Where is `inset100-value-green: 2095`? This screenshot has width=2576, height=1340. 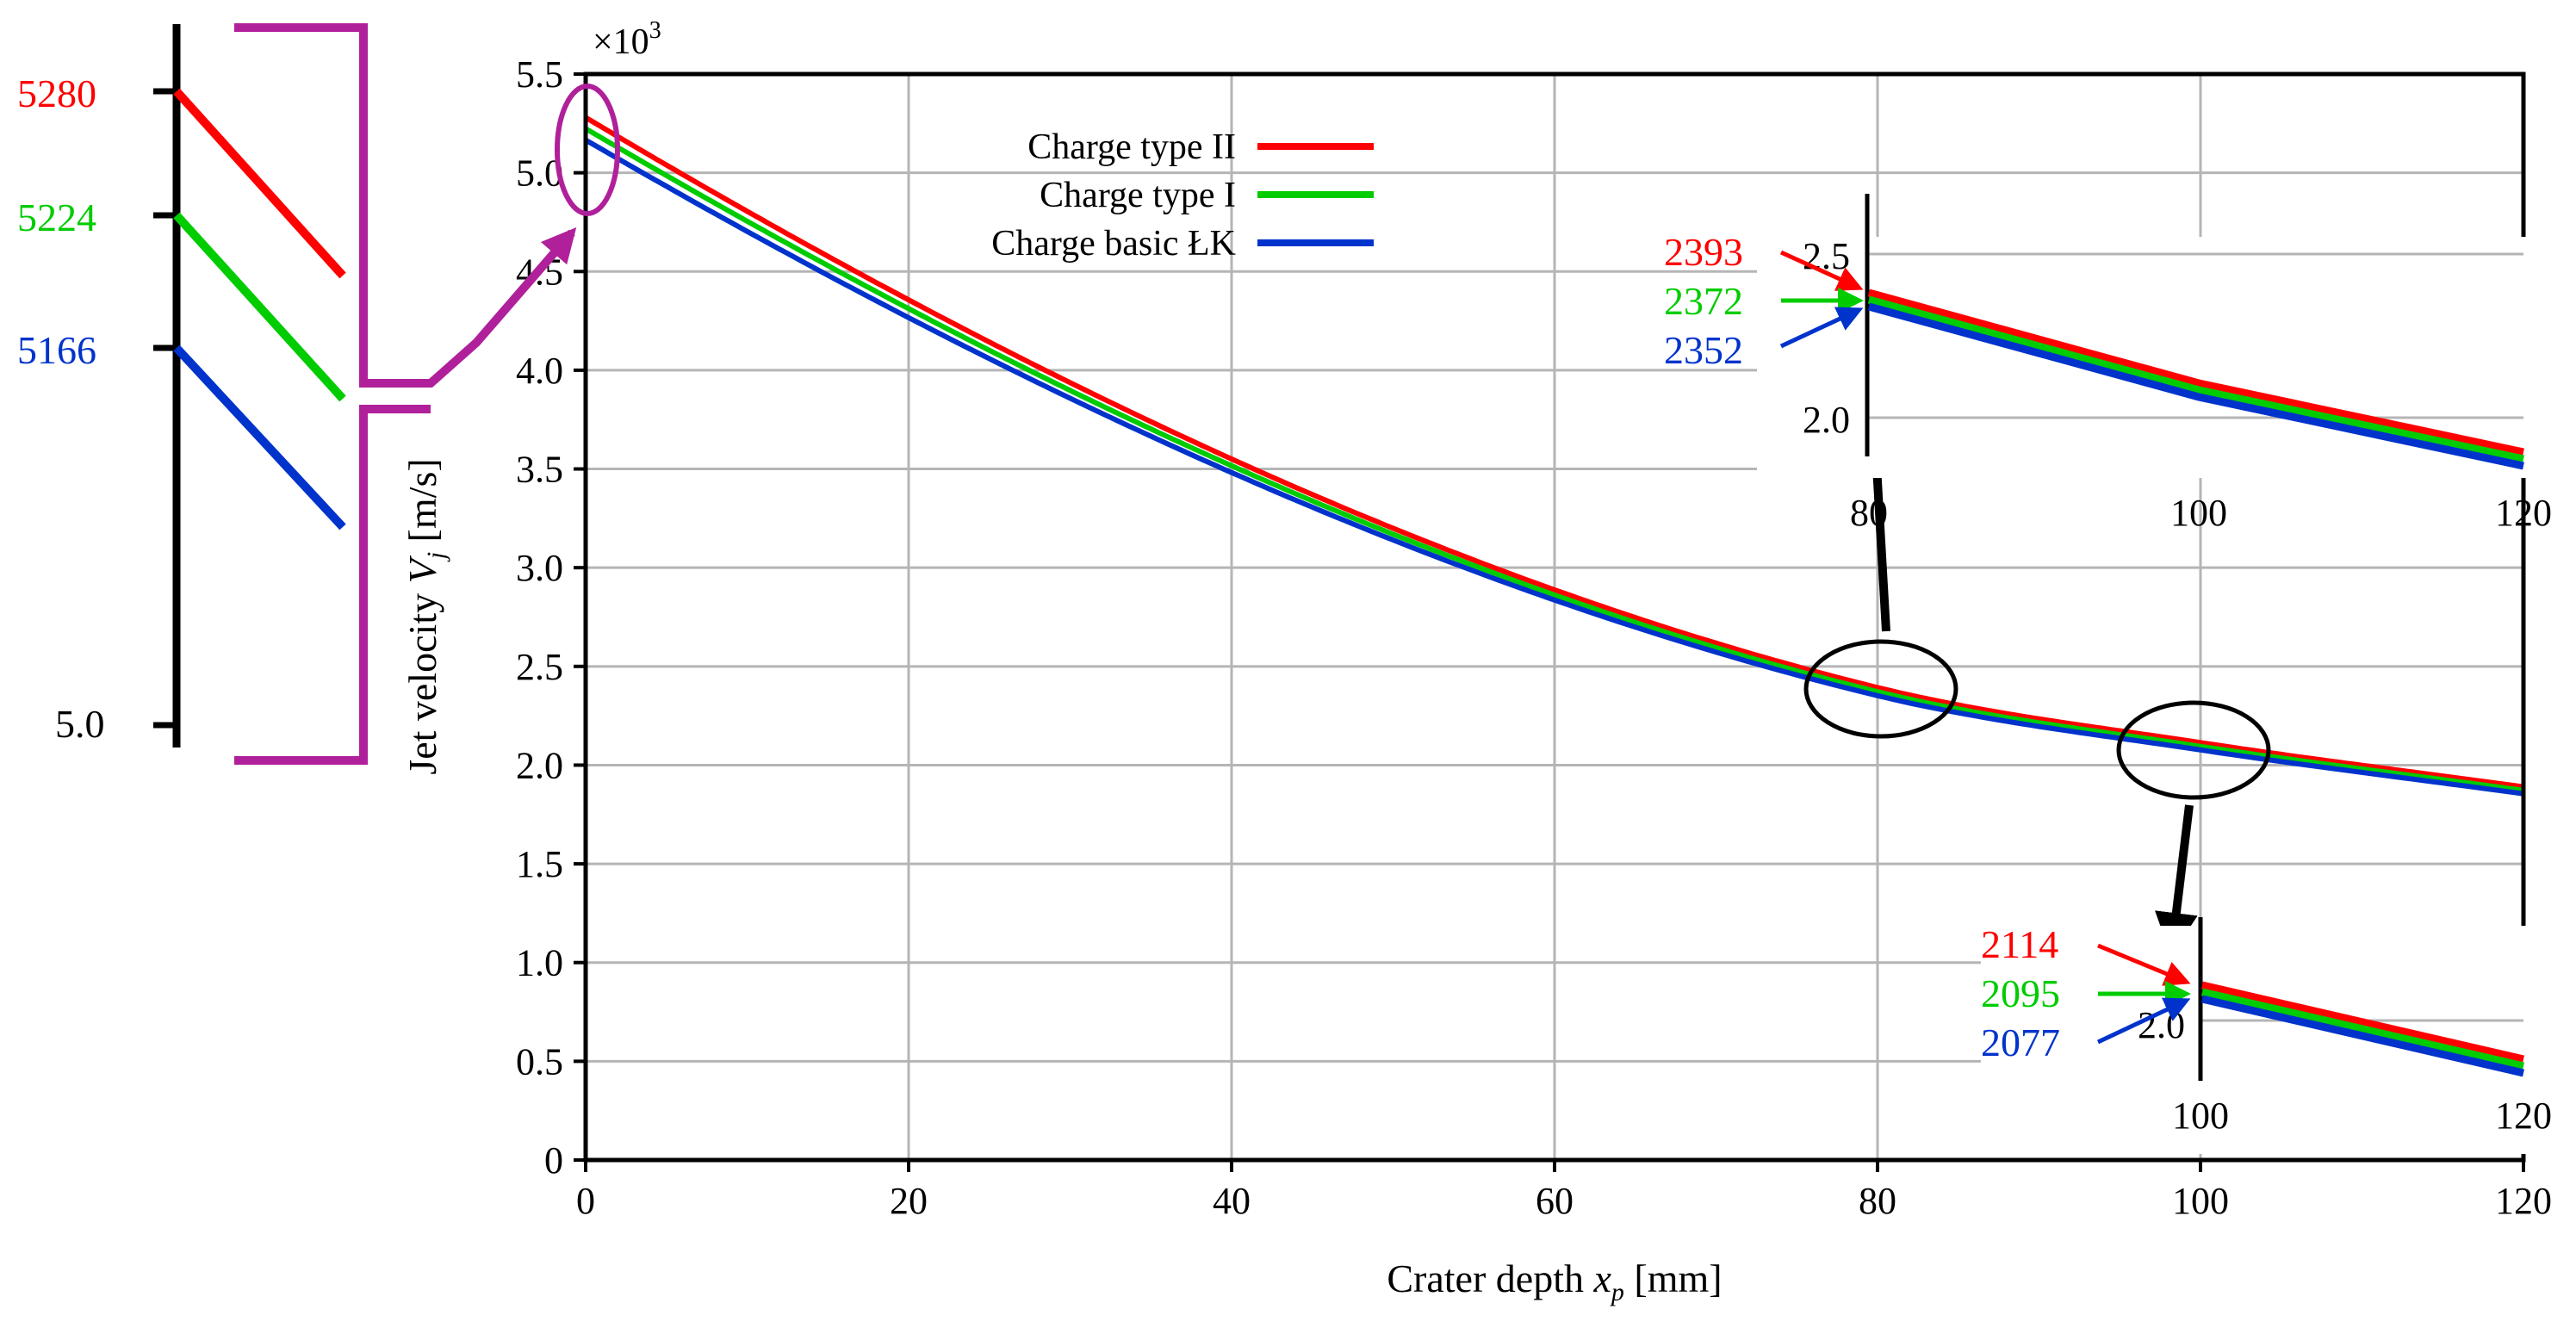
inset100-value-green: 2095 is located at coordinates (2021, 993).